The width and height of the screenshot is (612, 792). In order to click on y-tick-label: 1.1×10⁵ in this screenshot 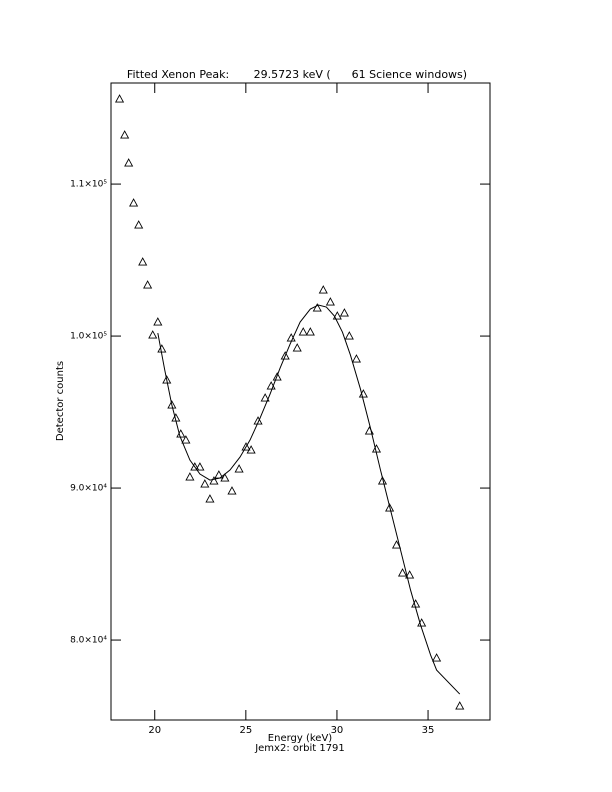, I will do `click(88, 185)`.